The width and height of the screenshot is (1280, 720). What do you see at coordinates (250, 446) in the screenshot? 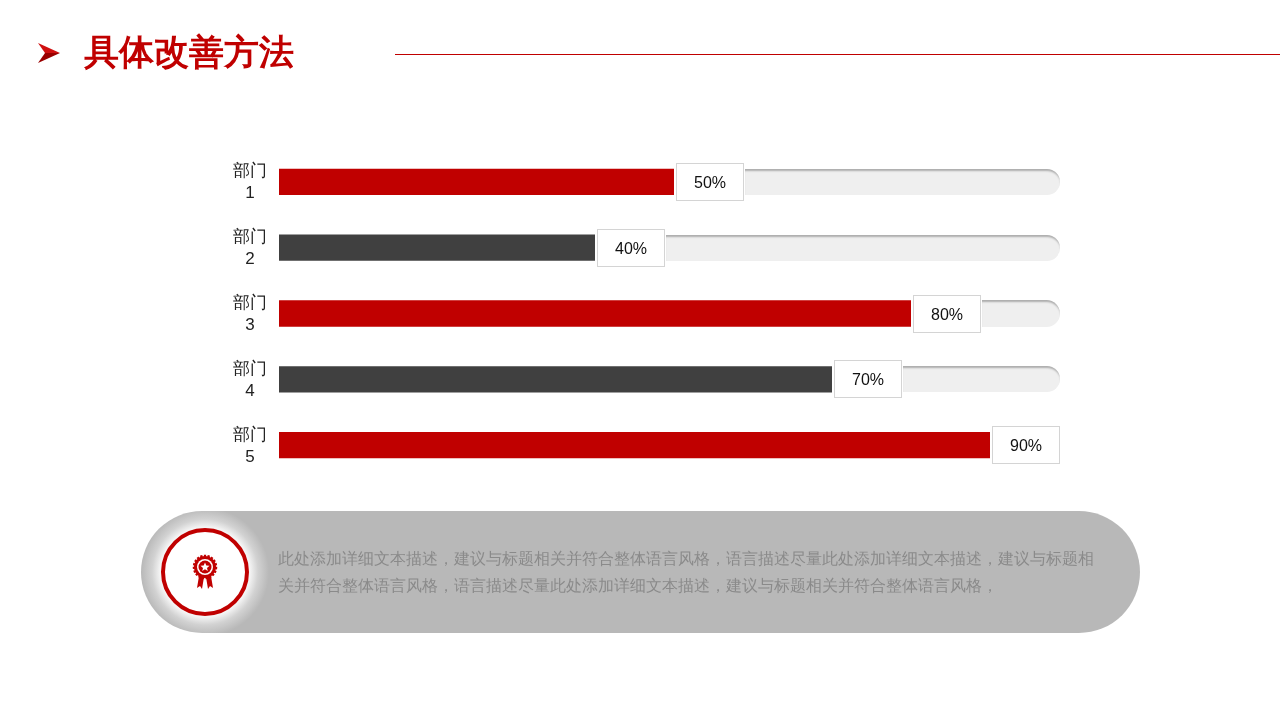
I see `y-tick-label: 部门 5` at bounding box center [250, 446].